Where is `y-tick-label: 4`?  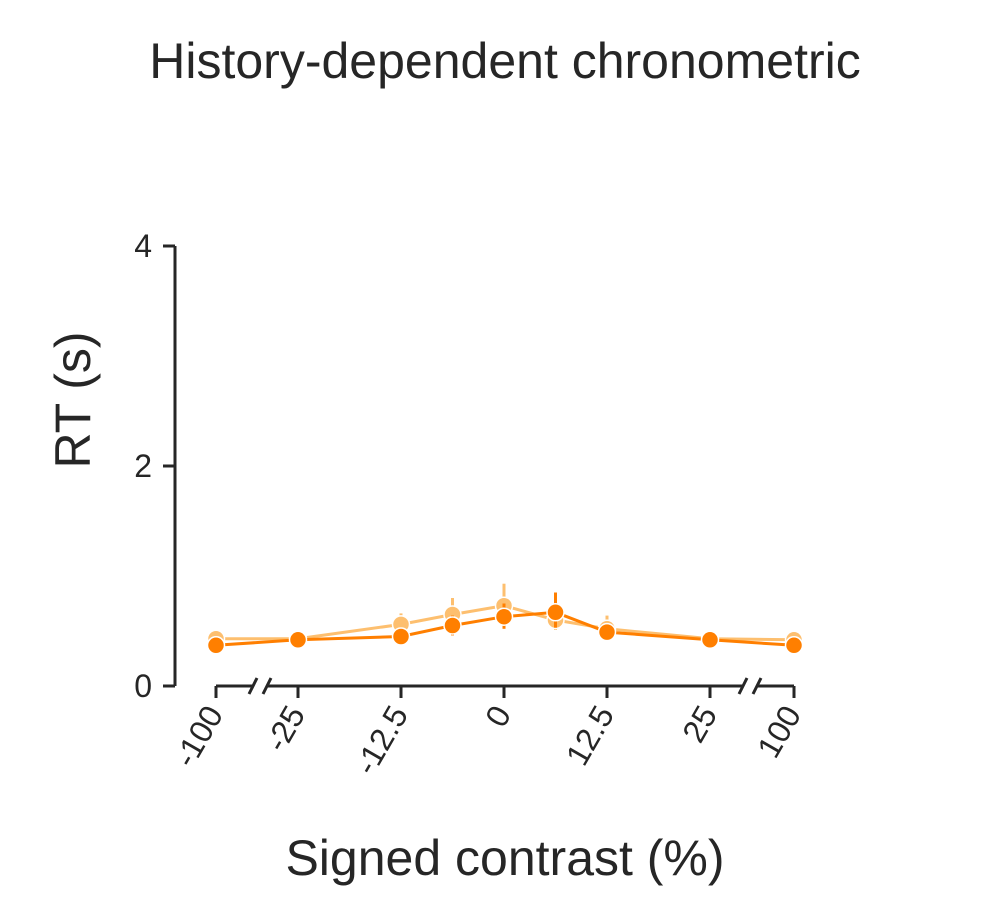
y-tick-label: 4 is located at coordinates (143, 246).